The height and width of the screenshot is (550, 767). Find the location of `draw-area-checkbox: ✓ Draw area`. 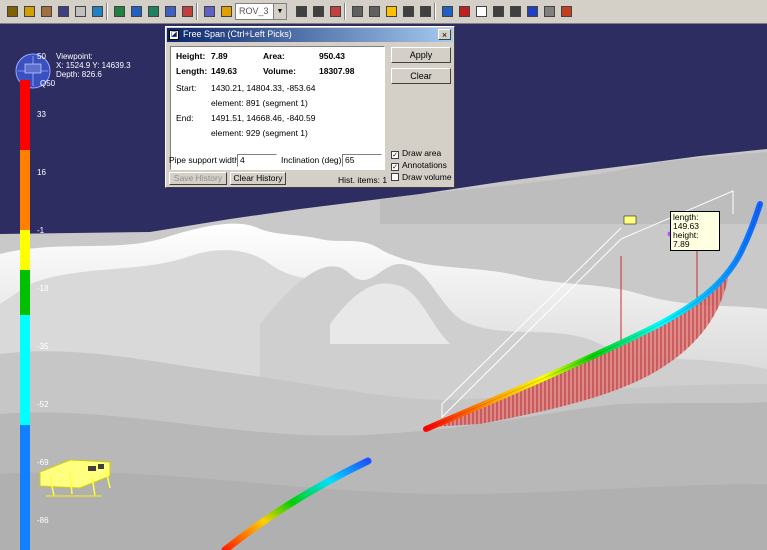

draw-area-checkbox: ✓ Draw area is located at coordinates (416, 153).